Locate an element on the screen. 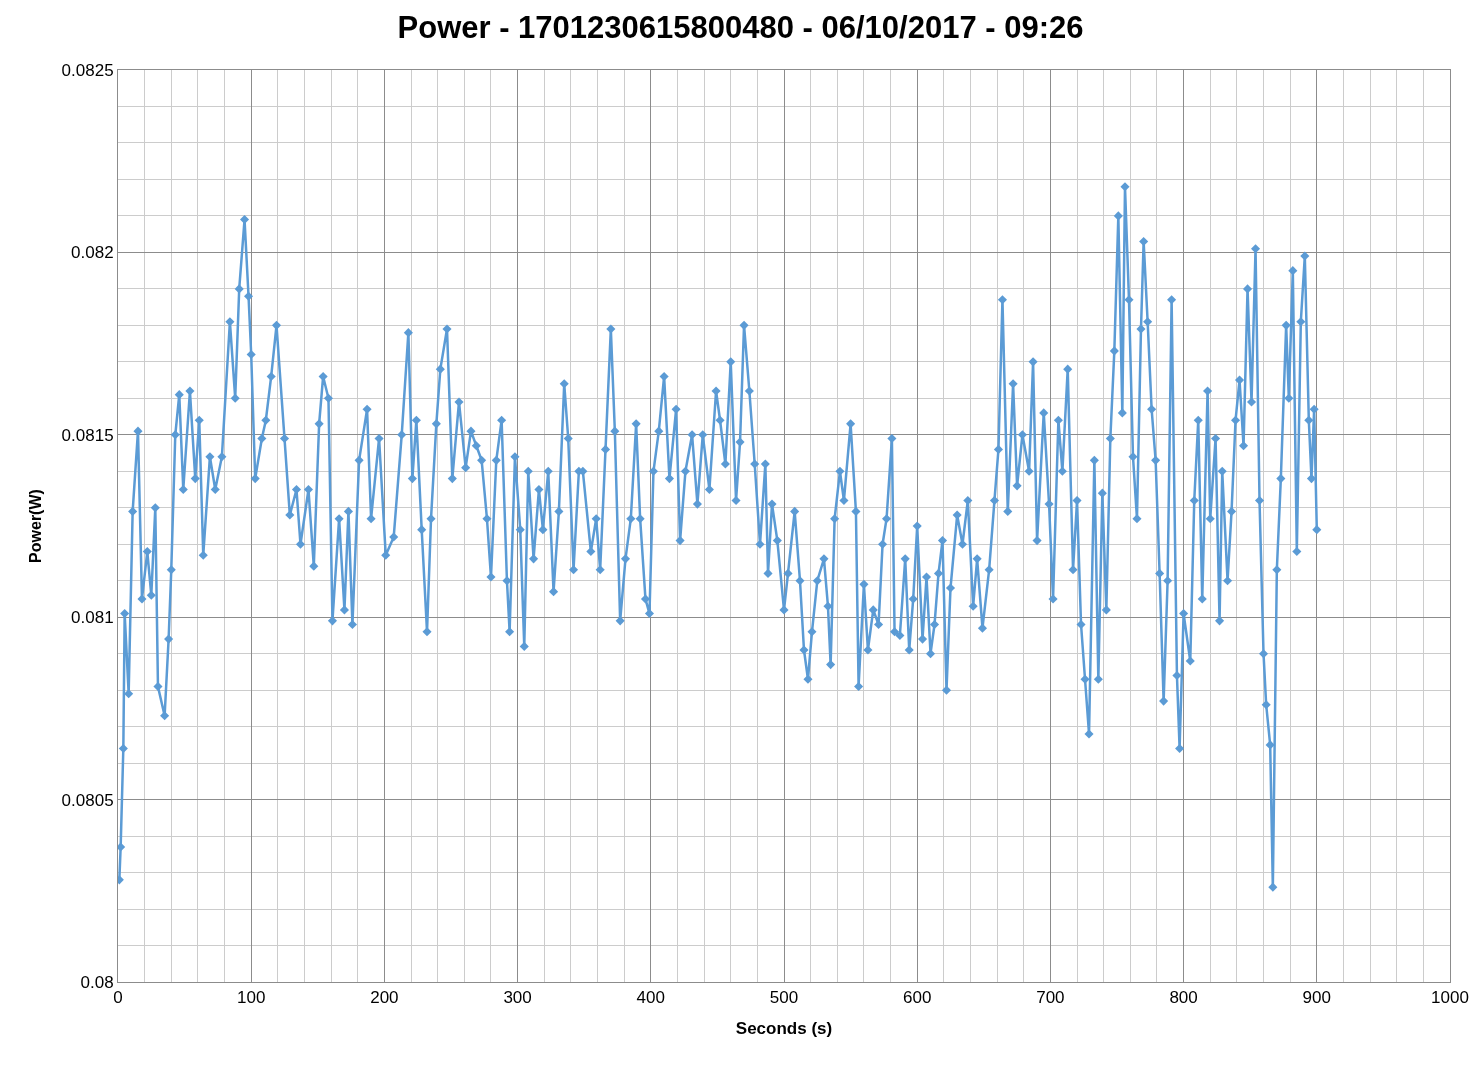 Image resolution: width=1481 pixels, height=1065 pixels. x-tick-label: 1000 is located at coordinates (1450, 998).